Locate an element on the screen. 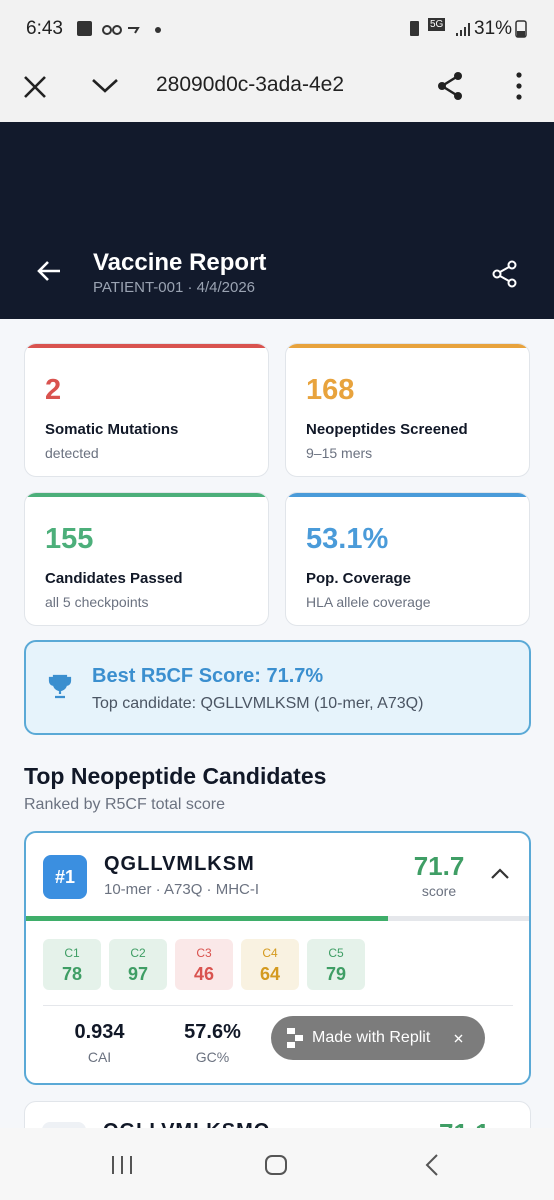 This screenshot has width=554, height=1200. checkpoint-chip: C5 79 is located at coordinates (336, 964).